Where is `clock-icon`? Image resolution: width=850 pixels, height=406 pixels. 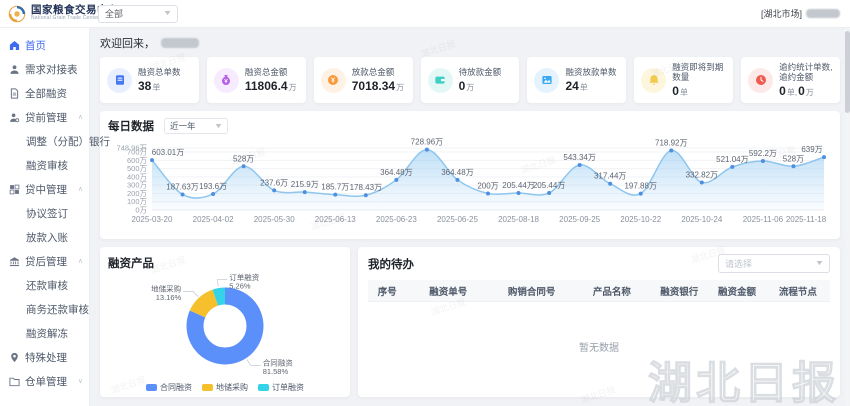
clock-icon is located at coordinates (761, 80).